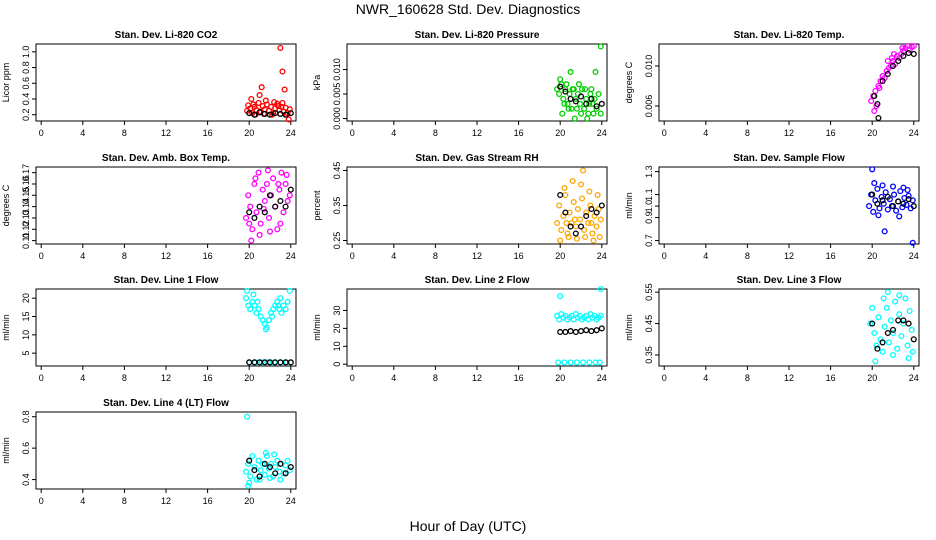 Image resolution: width=936 pixels, height=540 pixels. What do you see at coordinates (581, 214) in the screenshot?
I see `series-hourly` at bounding box center [581, 214].